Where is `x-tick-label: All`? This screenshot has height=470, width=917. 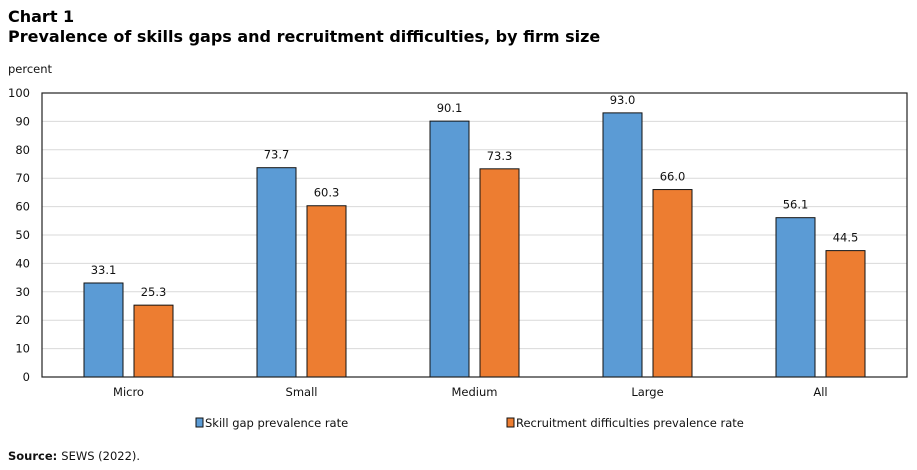
x-tick-label: All is located at coordinates (820, 392).